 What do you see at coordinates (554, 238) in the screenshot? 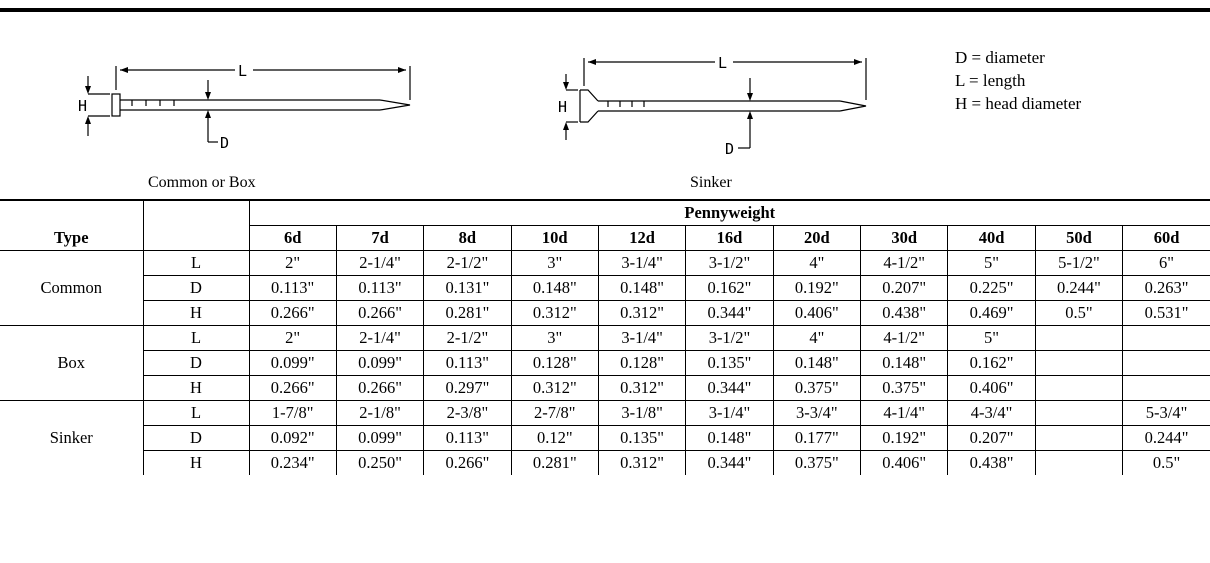
I see `col-10d: 10d` at bounding box center [554, 238].